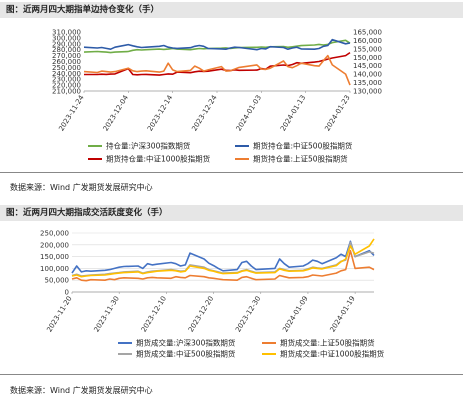 This screenshot has width=463, height=400. I want to click on legend-label-1: 持仓量:沪深300指数期货, so click(148, 146).